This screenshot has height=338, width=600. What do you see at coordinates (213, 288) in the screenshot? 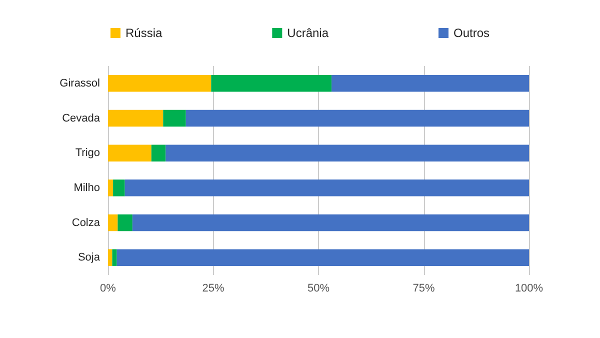
I see `x-tick-label: 25%` at bounding box center [213, 288].